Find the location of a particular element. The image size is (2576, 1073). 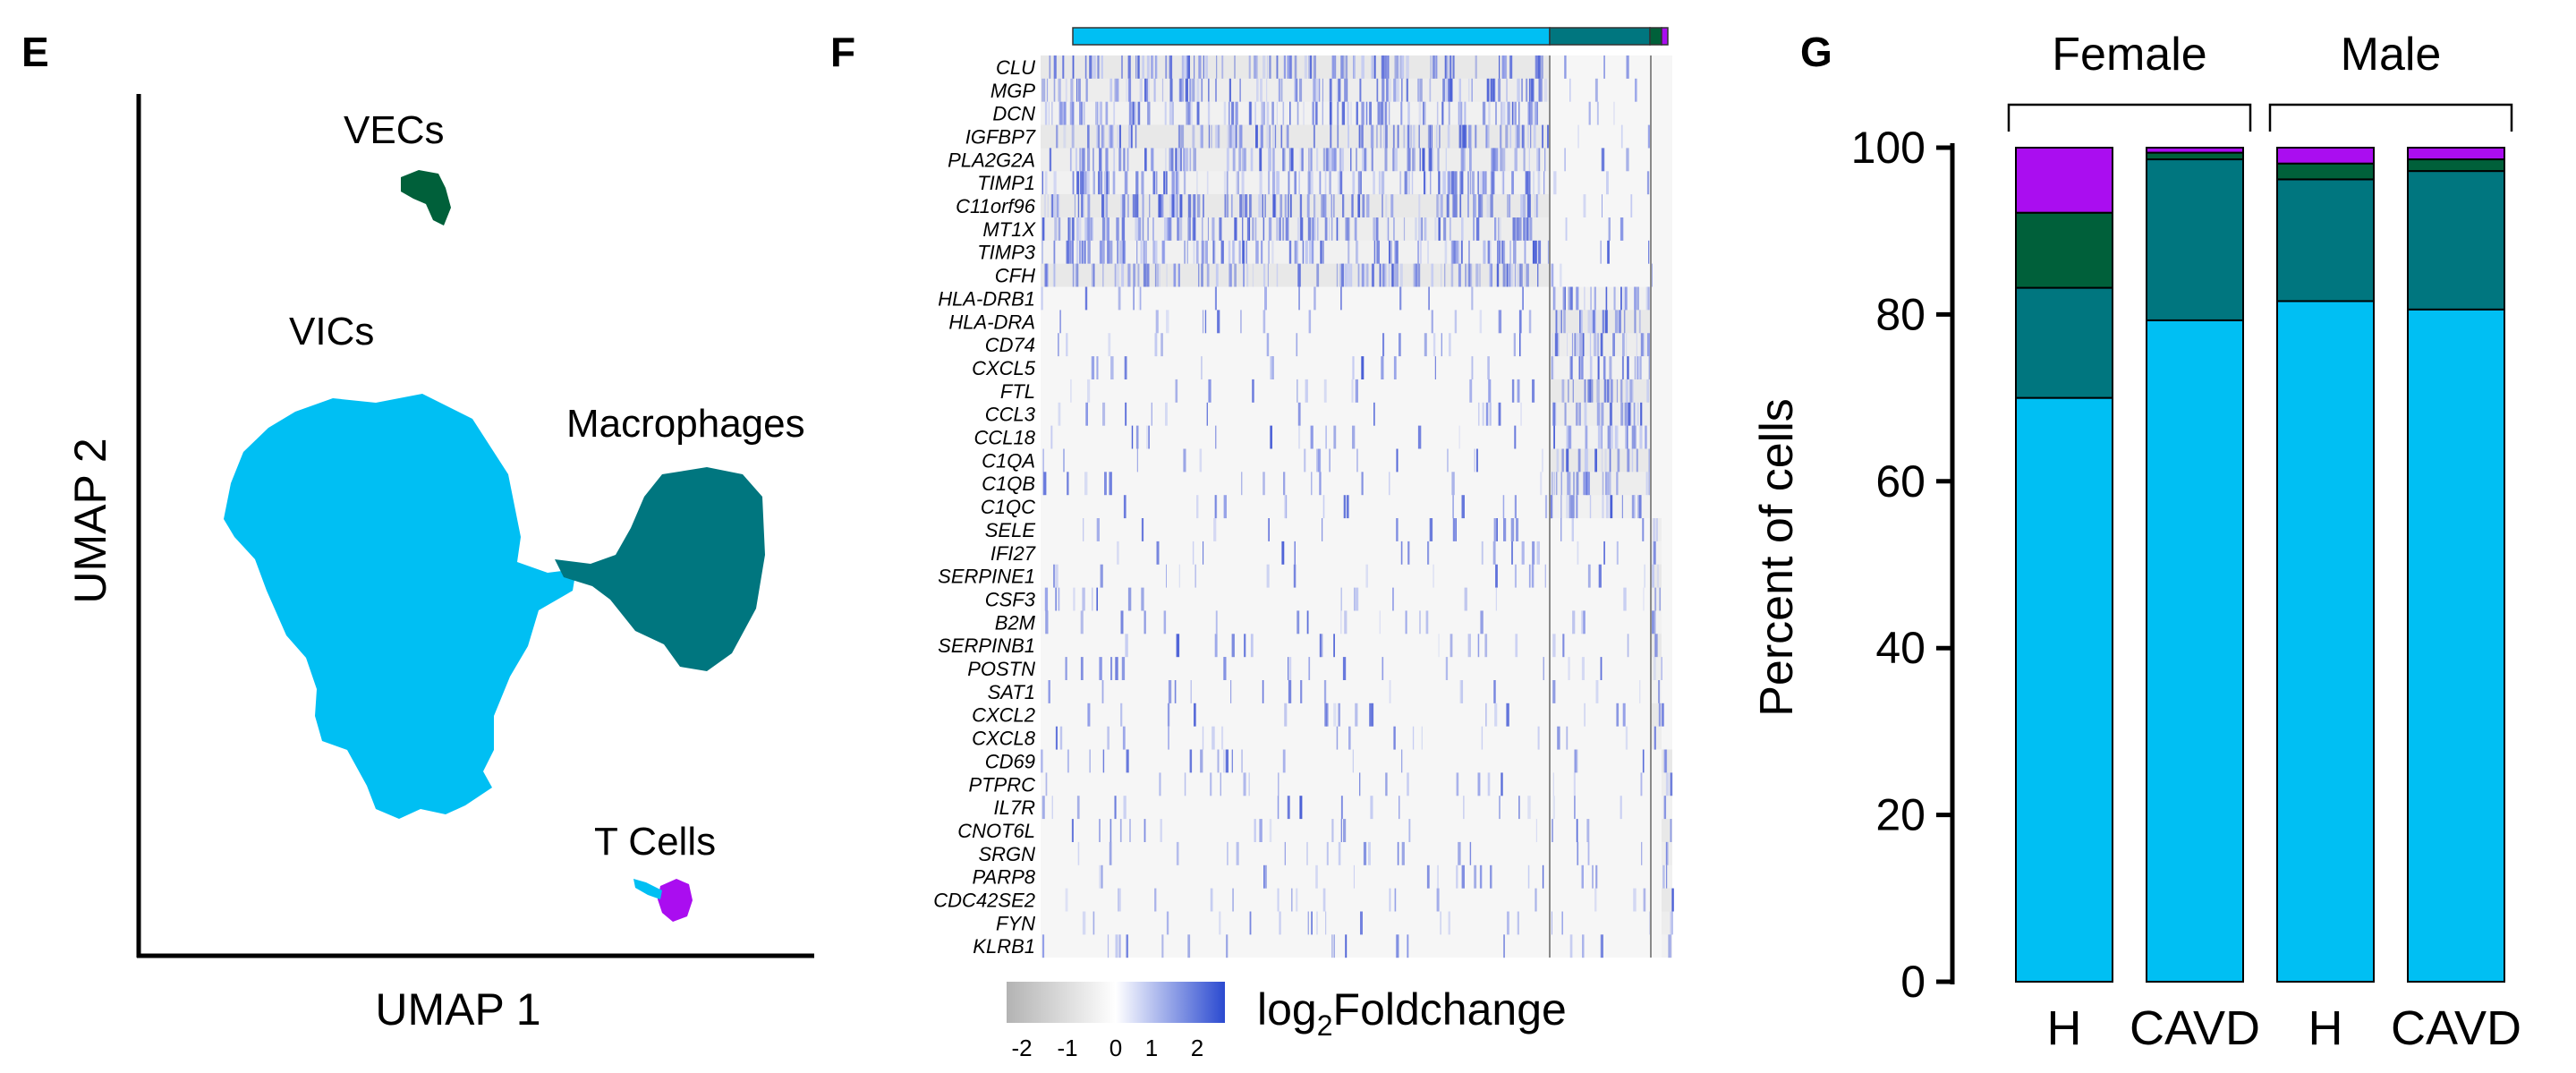

gene-label: B2M is located at coordinates (1015, 622).